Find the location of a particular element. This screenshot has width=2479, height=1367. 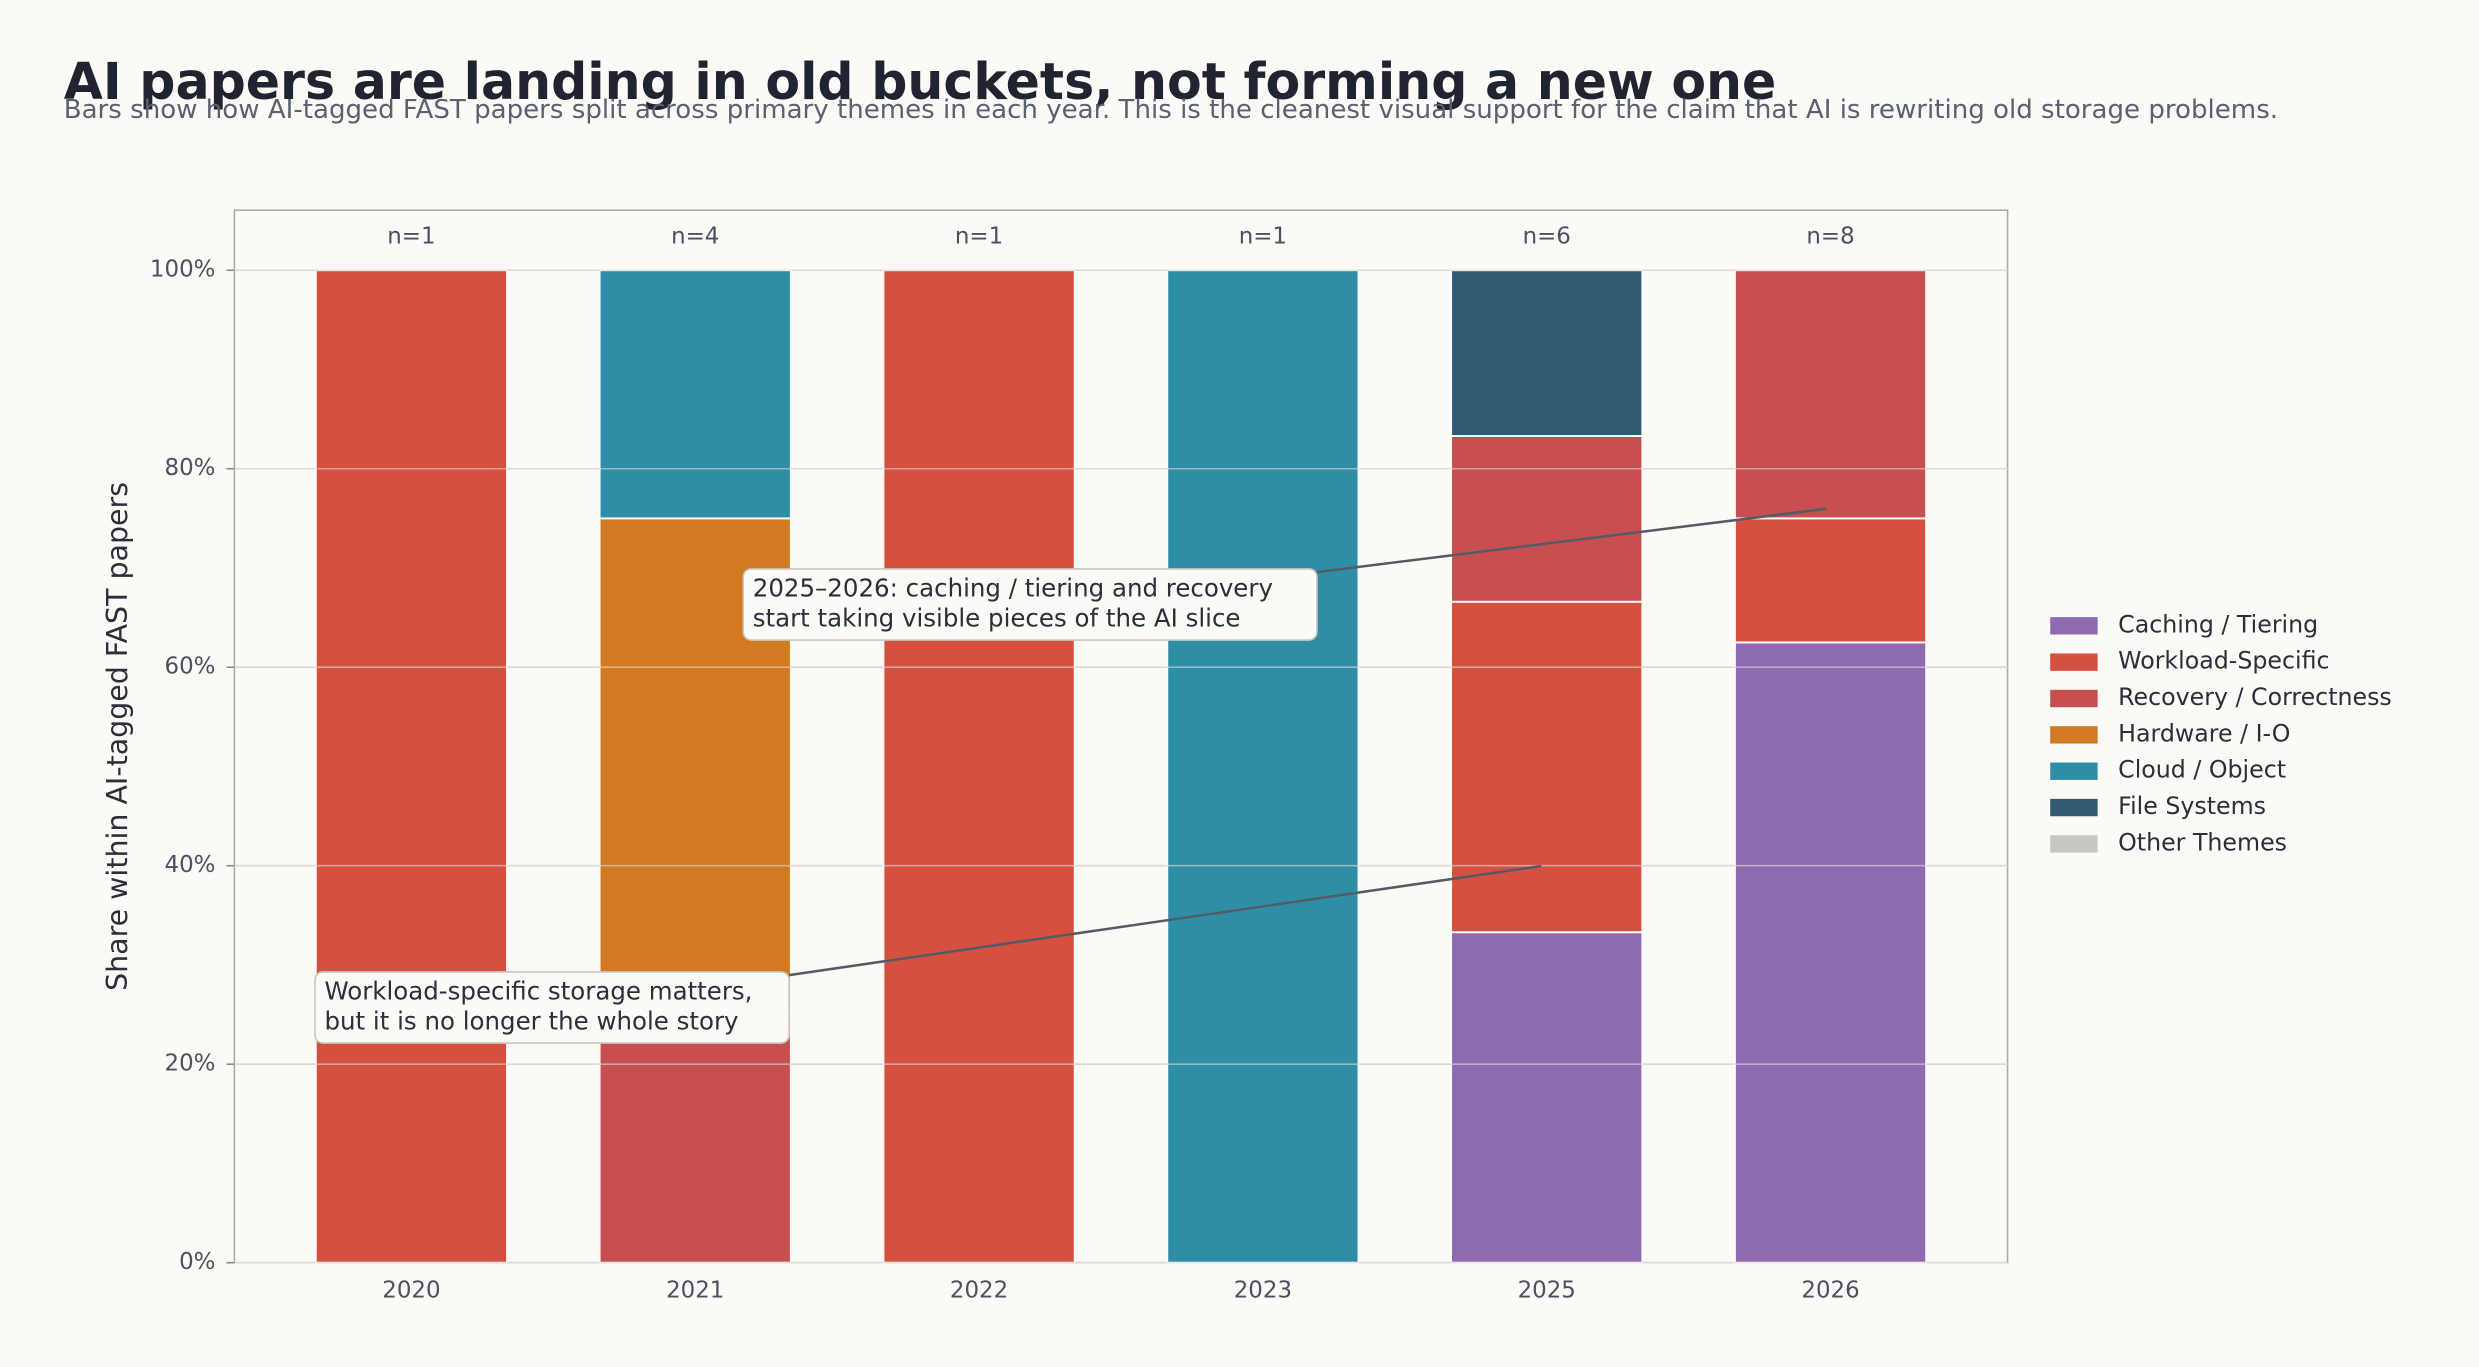

y-axis-label: Share within AI-tagged FAST papers is located at coordinates (117, 736).